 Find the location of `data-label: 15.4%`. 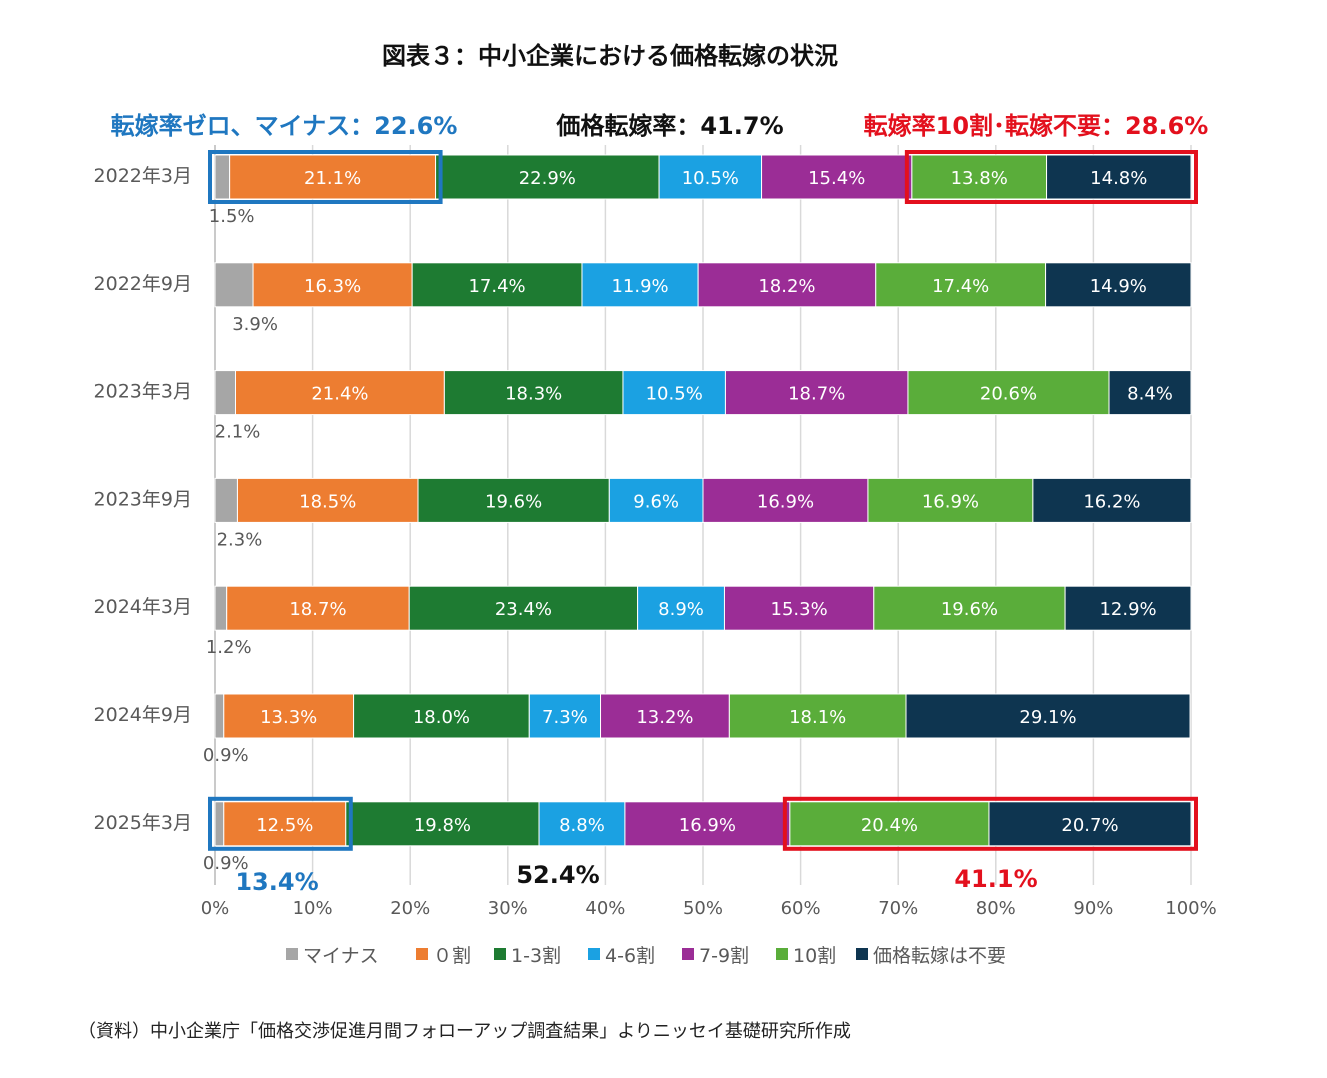

data-label: 15.4% is located at coordinates (836, 178).